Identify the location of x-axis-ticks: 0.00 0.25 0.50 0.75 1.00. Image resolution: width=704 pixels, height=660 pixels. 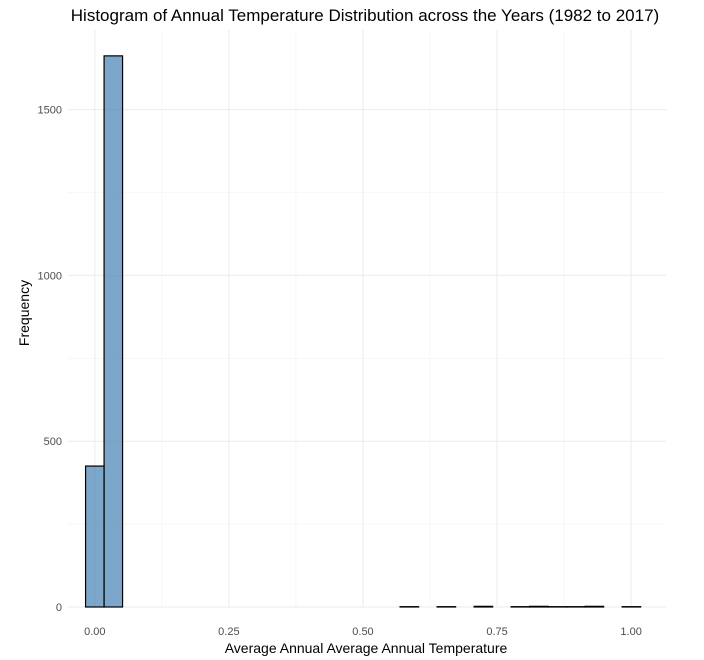
(363, 632).